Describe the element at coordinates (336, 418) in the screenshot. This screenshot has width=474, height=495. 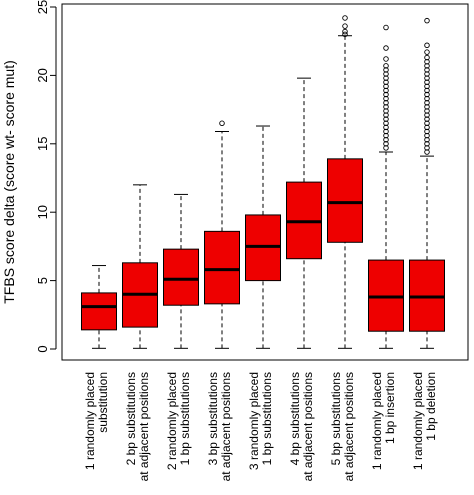
I see `category-label: 5 bp substitutions` at that location.